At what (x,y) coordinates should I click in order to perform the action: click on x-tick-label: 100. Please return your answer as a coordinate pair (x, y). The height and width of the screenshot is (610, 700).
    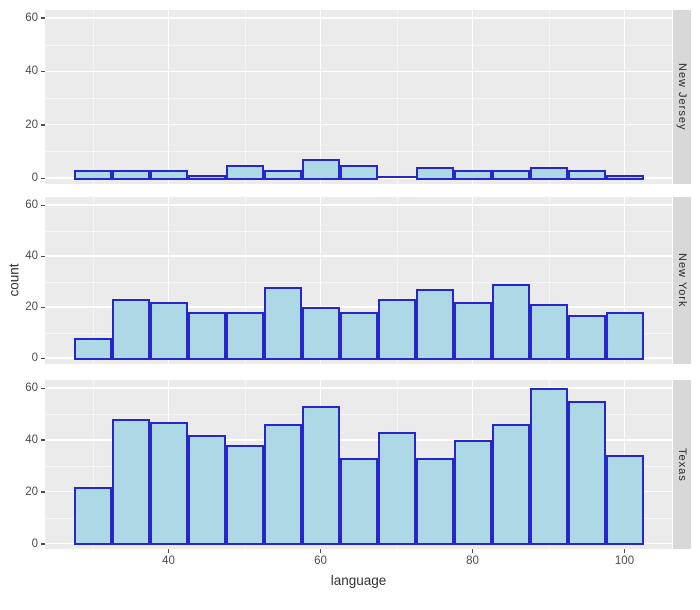
    Looking at the image, I should click on (624, 561).